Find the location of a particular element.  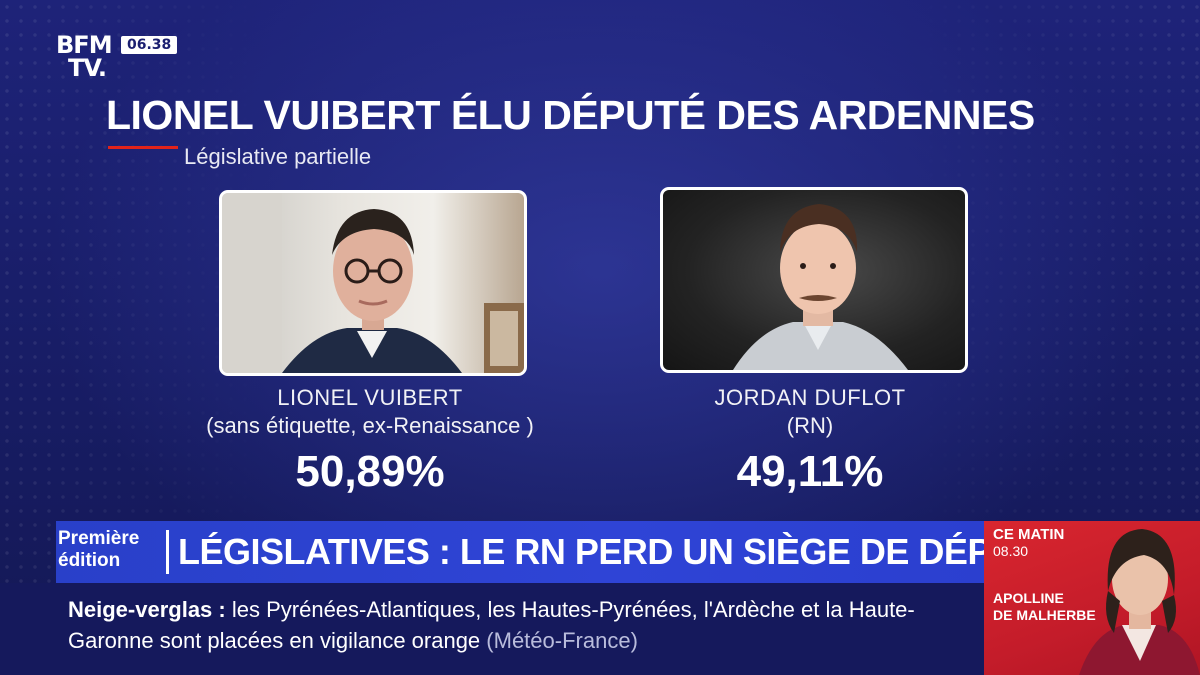

candidate-name: LIONEL VUIBERT is located at coordinates (370, 397).